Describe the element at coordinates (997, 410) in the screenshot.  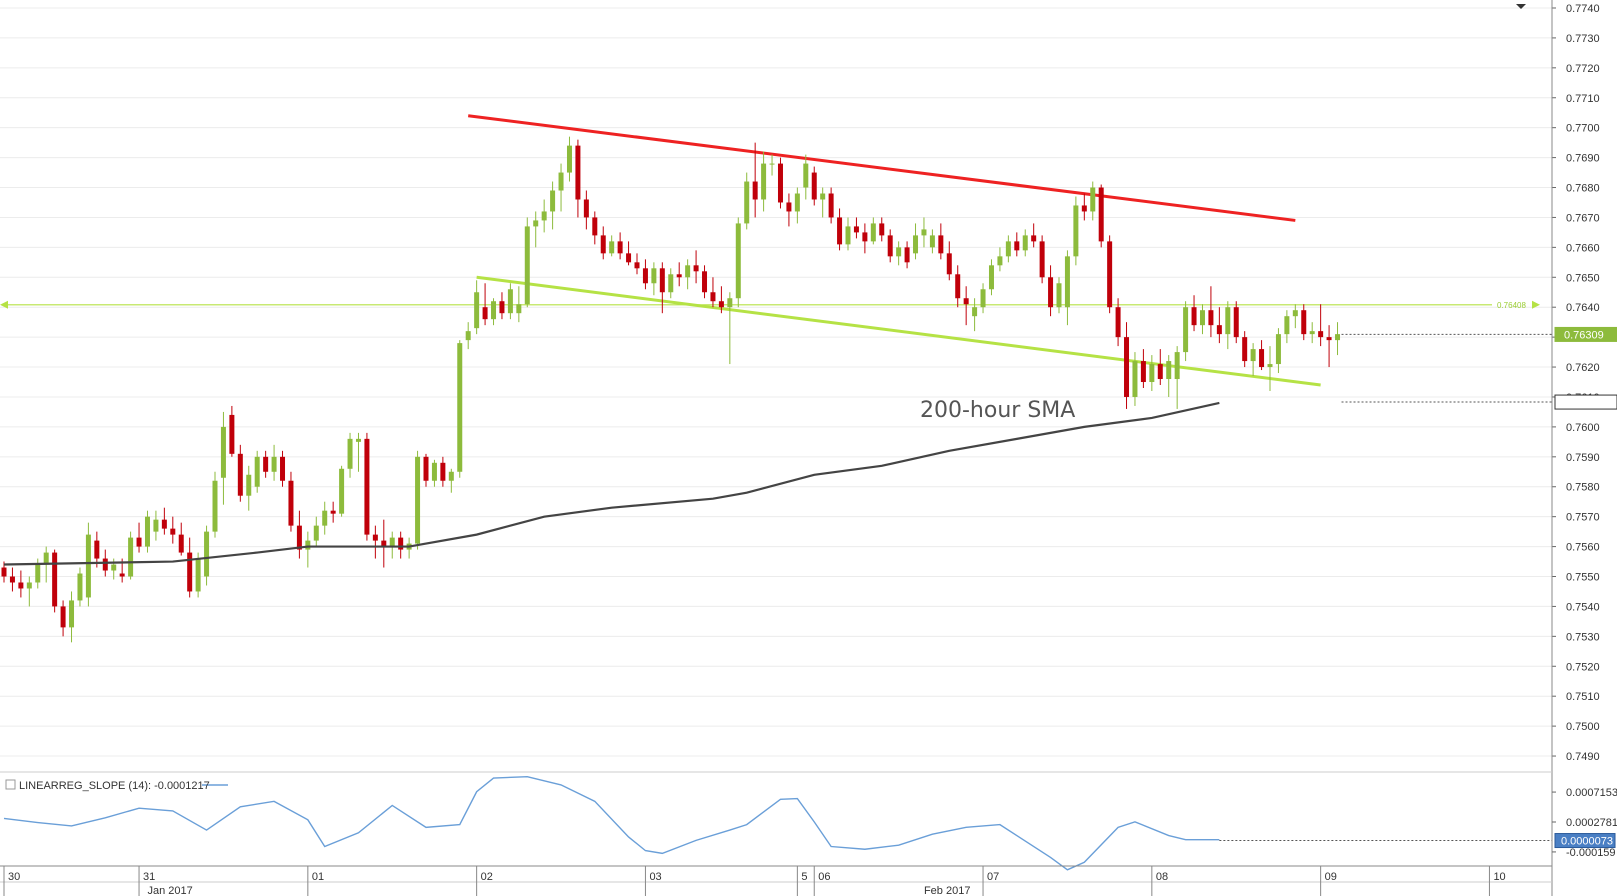
I see `sma-annotation: 200-hour SMA` at that location.